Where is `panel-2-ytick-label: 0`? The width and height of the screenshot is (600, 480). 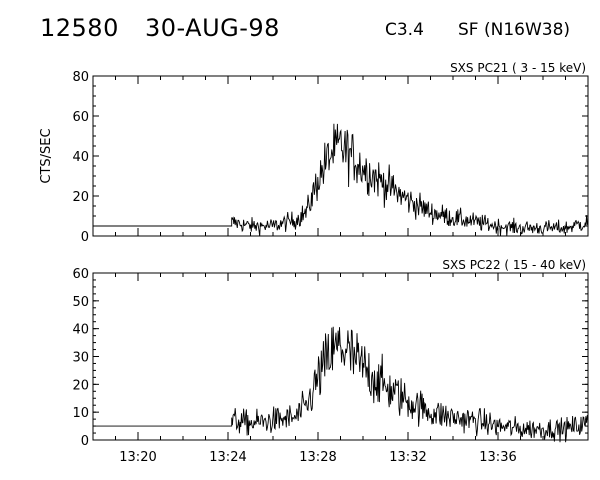
panel-2-ytick-label: 0 is located at coordinates (85, 441).